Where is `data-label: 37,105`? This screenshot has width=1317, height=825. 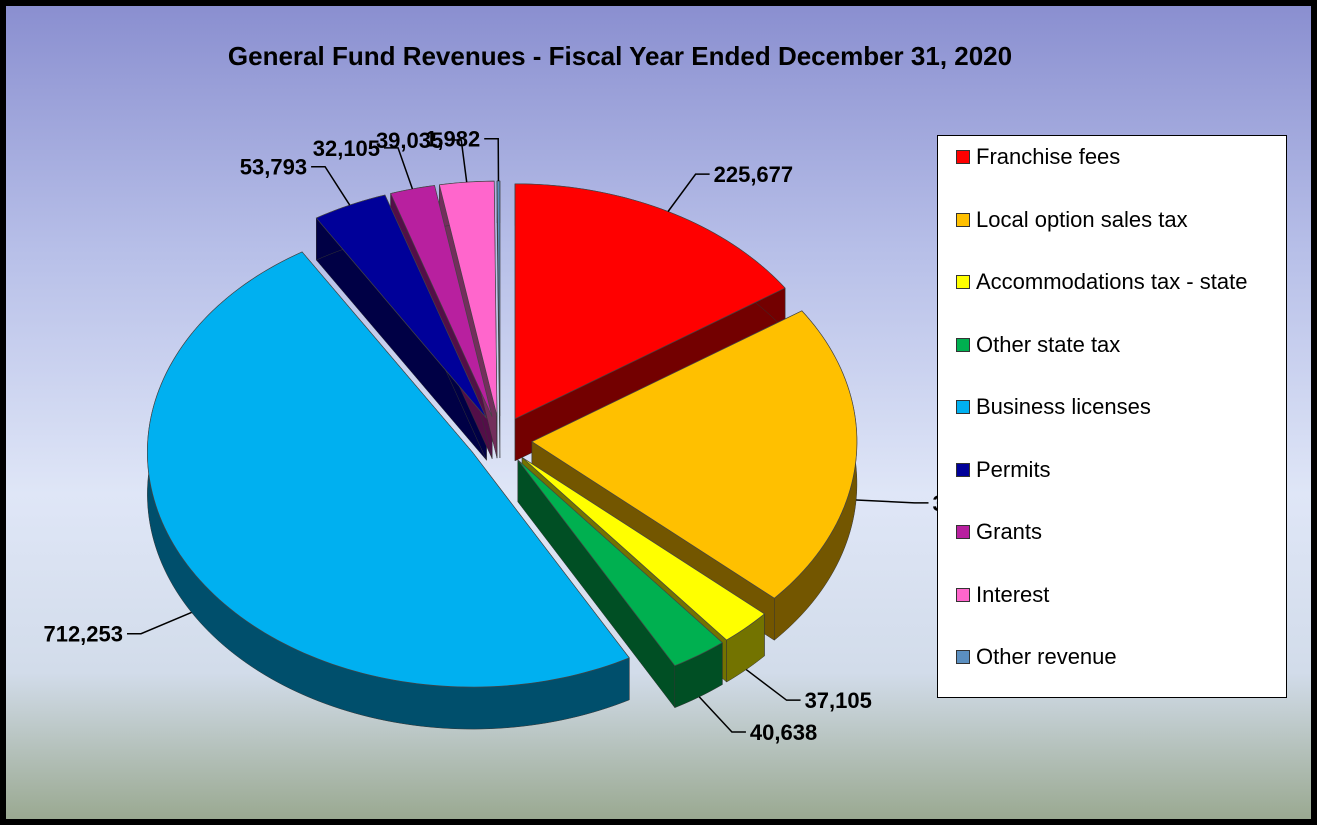 data-label: 37,105 is located at coordinates (838, 700).